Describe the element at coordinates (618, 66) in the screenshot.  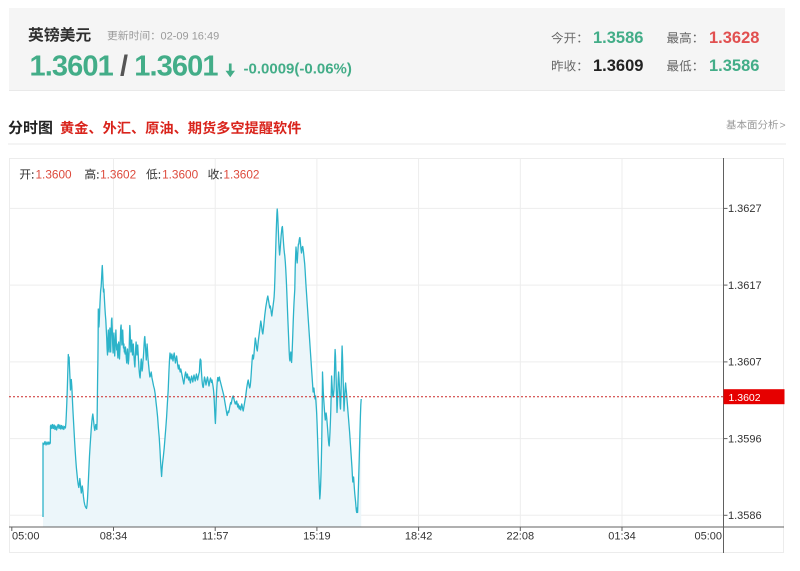
I see `svg-text: 1.3609` at that location.